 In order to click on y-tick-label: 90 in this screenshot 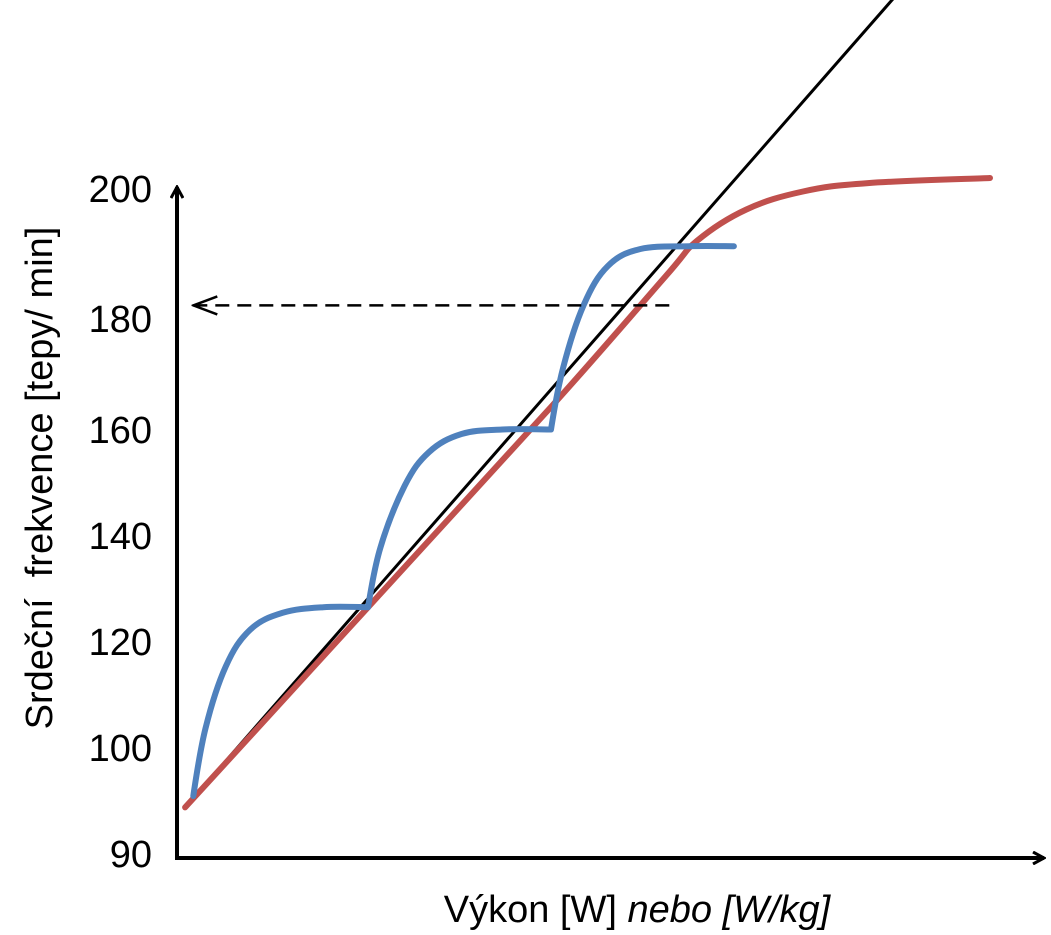, I will do `click(131, 855)`.